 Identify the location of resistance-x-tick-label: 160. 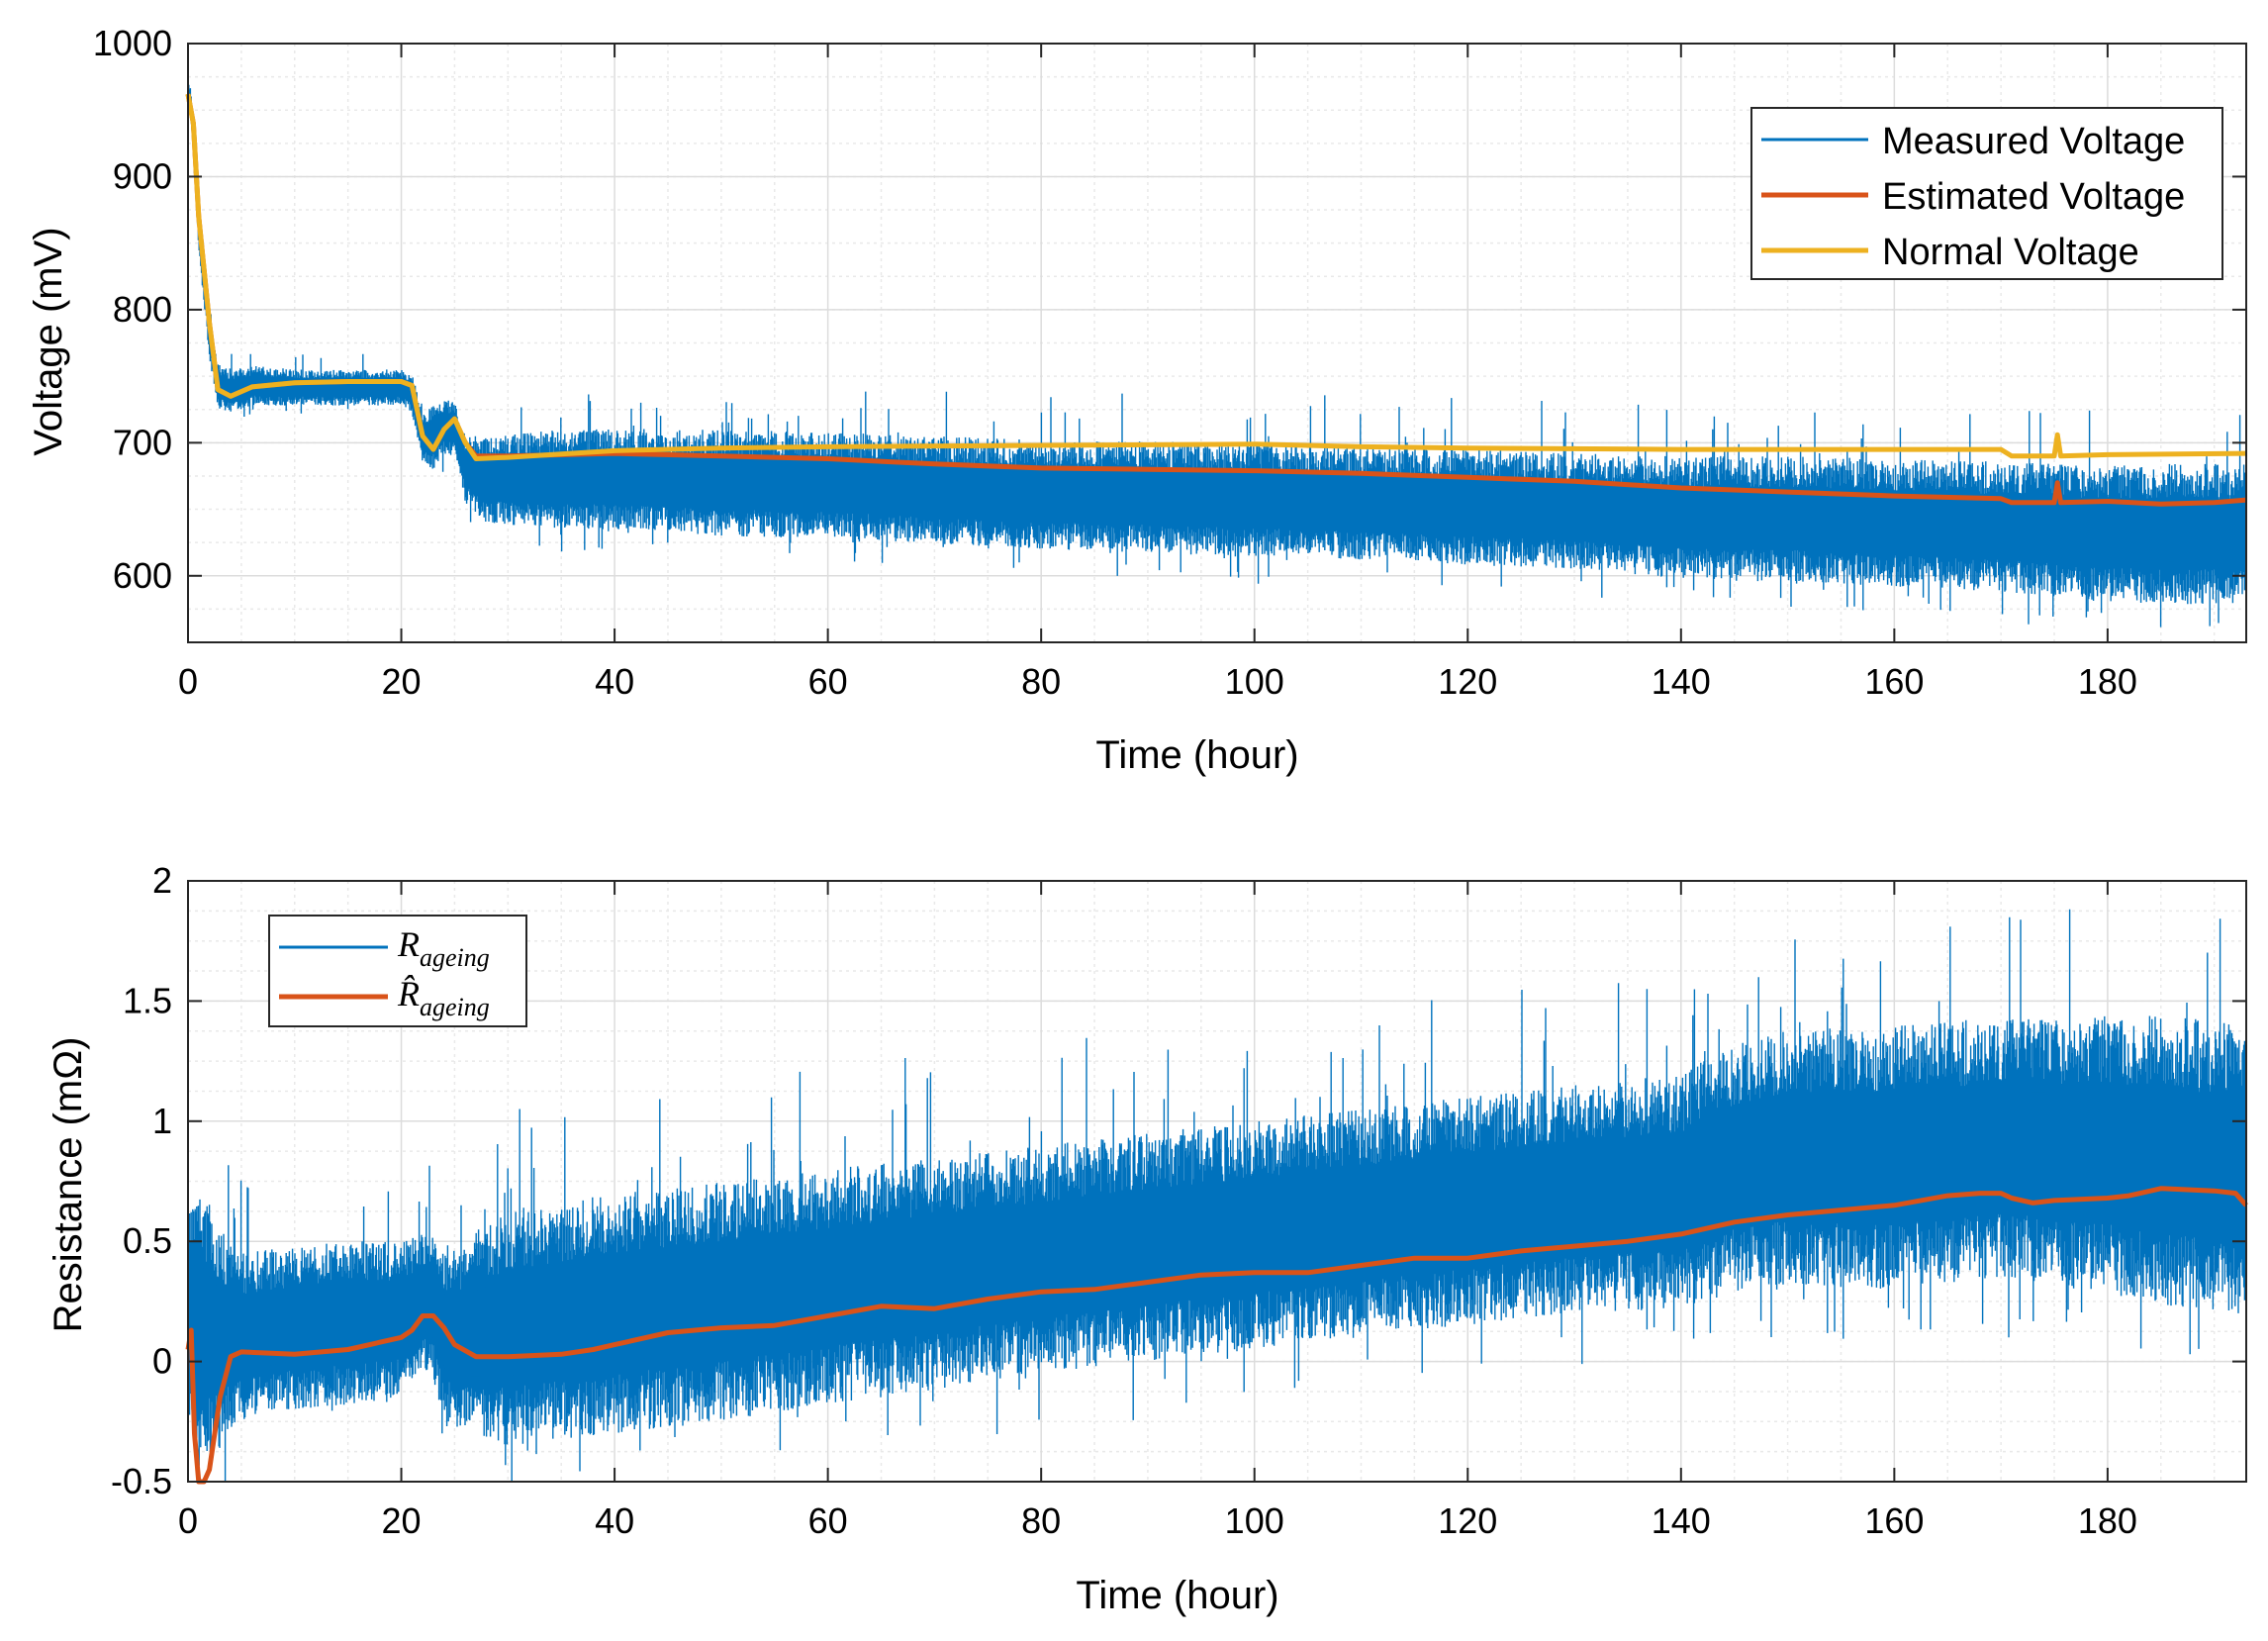
(1894, 1520).